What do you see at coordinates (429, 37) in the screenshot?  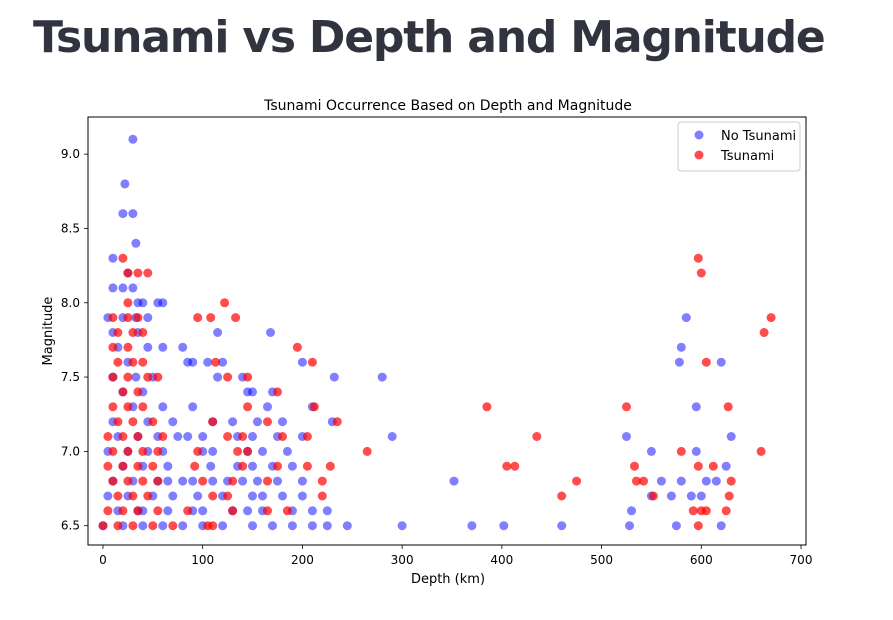 I see `page-title: Tsunami vs Depth and Magnitude` at bounding box center [429, 37].